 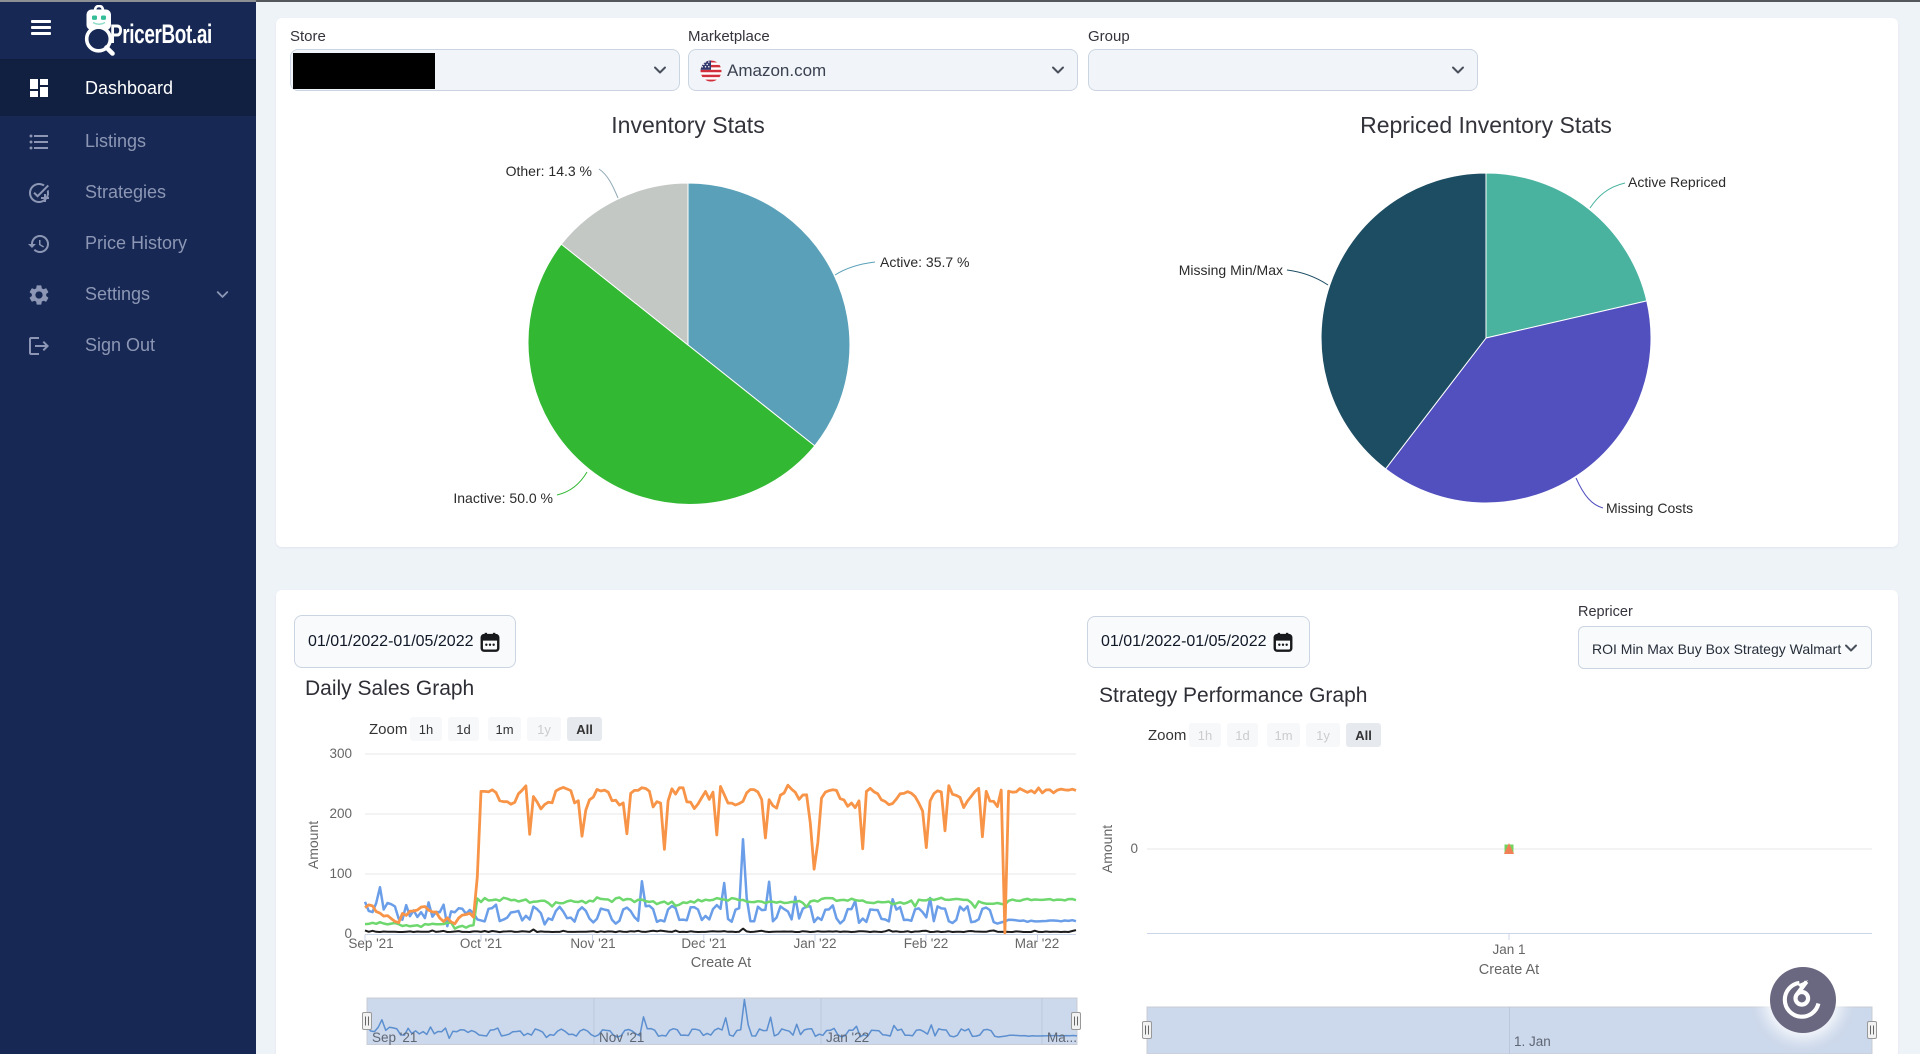 What do you see at coordinates (1677, 182) in the screenshot?
I see `svg-text: Active Repriced` at bounding box center [1677, 182].